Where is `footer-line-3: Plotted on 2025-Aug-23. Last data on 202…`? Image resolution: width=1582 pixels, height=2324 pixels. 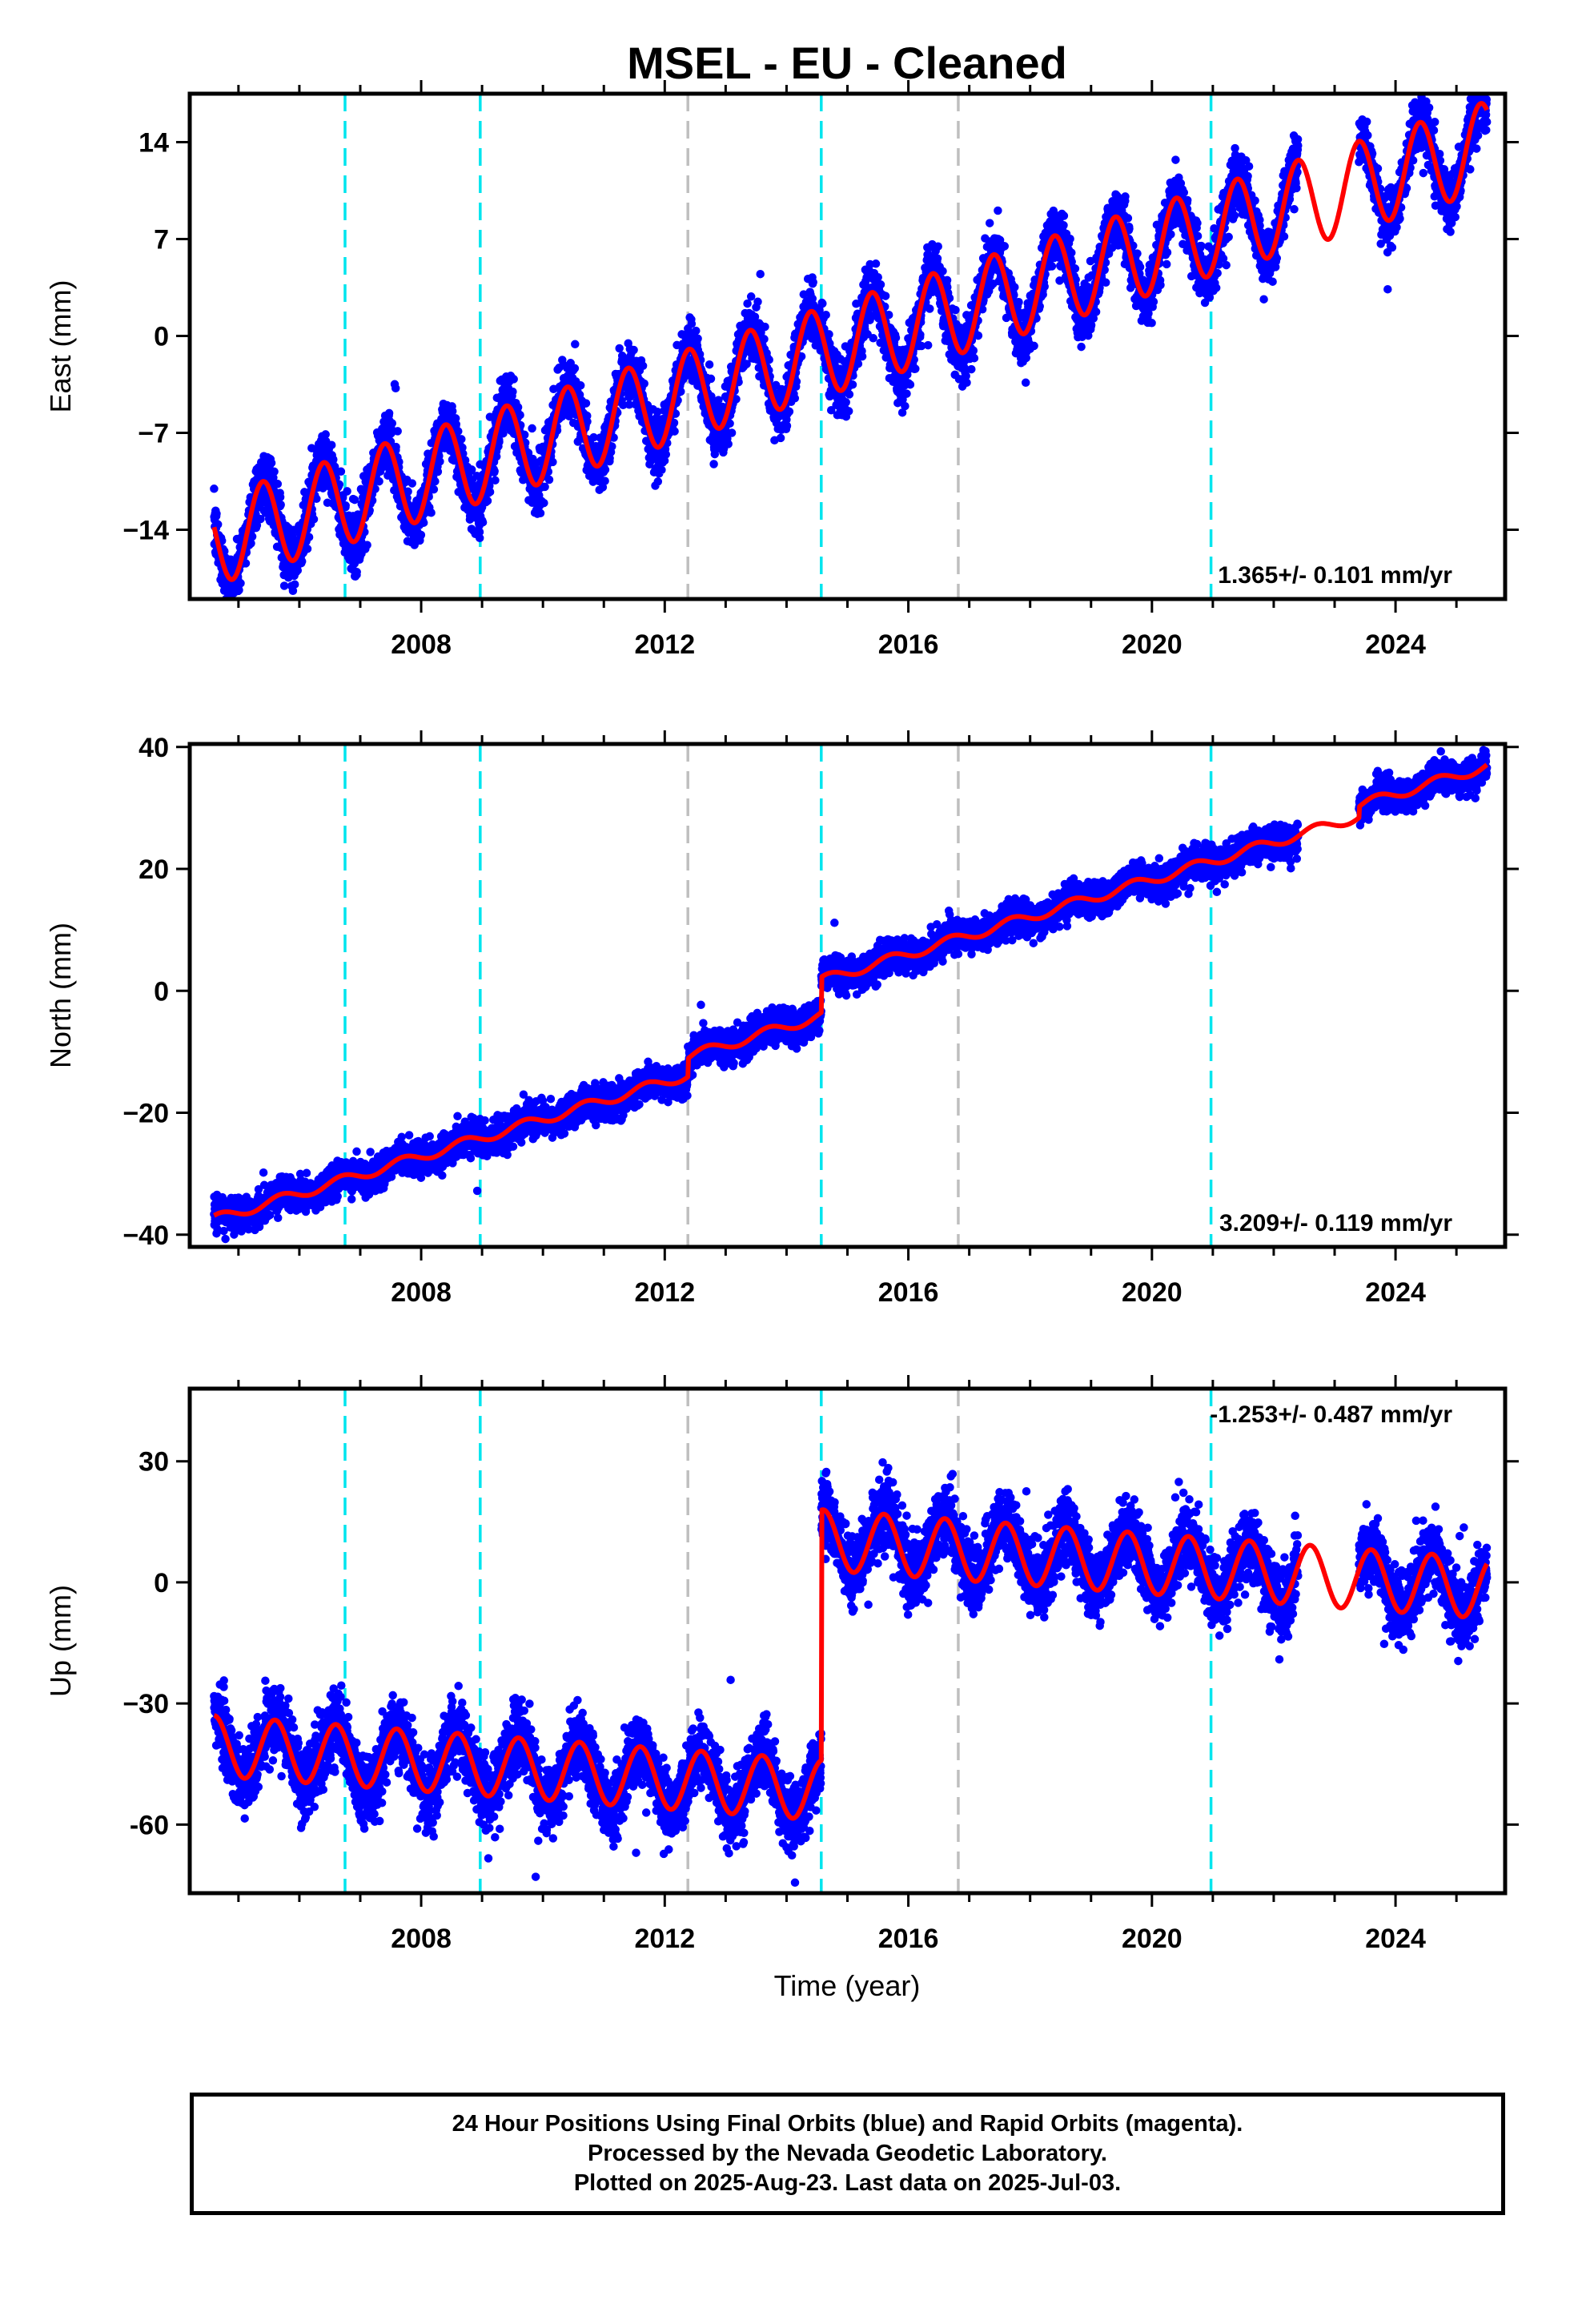
footer-line-3: Plotted on 2025-Aug-23. Last data on 202… is located at coordinates (847, 2183).